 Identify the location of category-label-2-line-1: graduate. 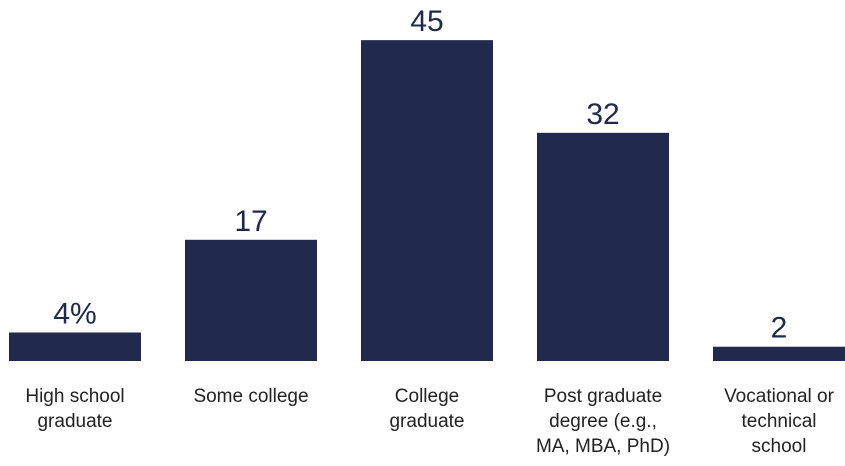
(426, 421).